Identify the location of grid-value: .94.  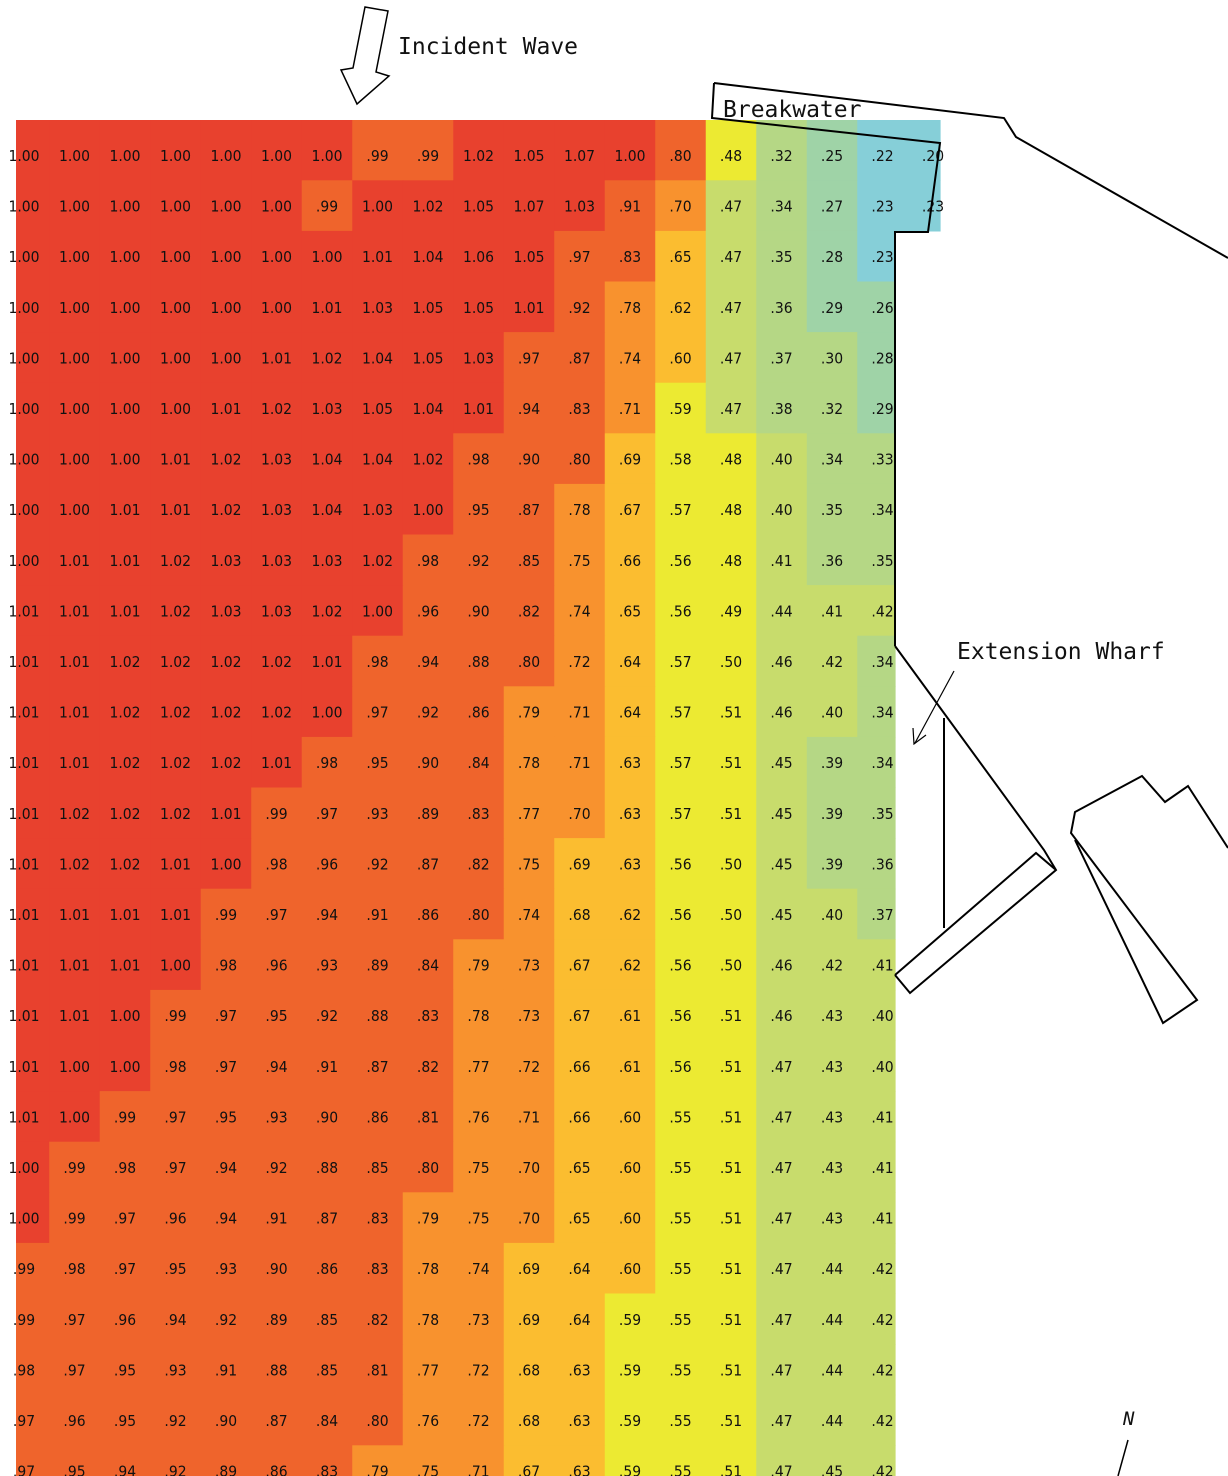
(175, 1320).